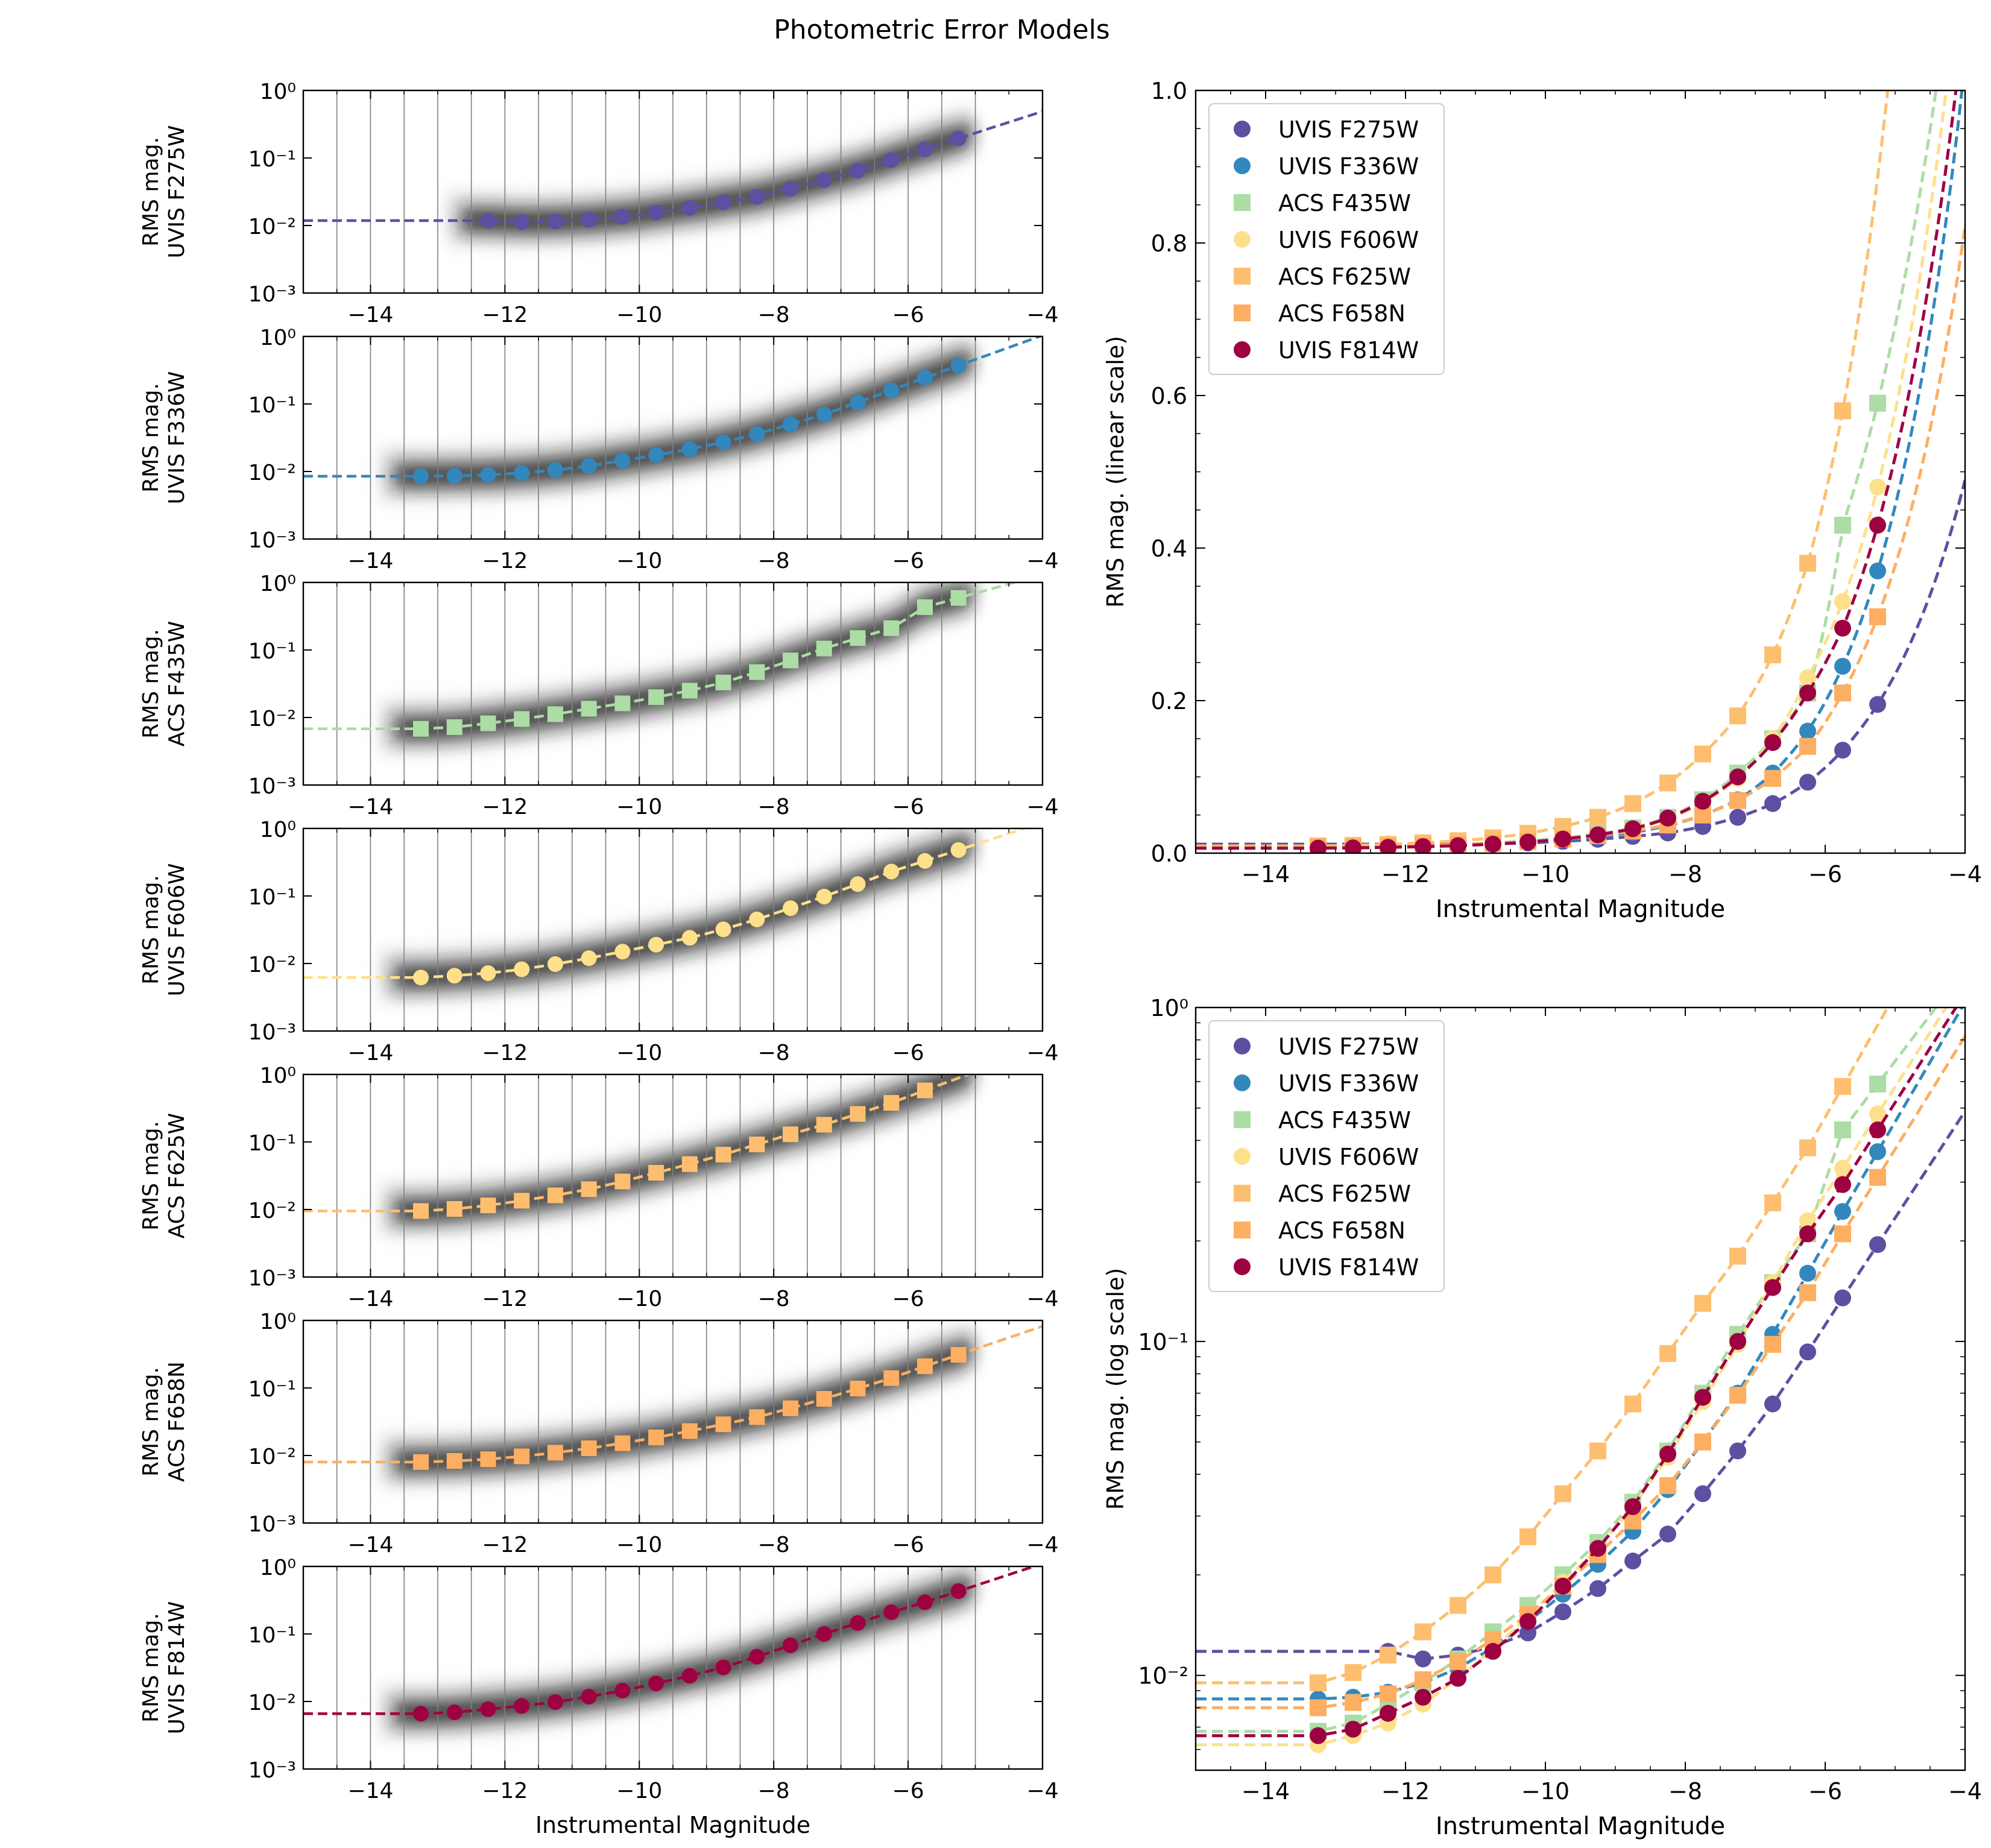  I want to click on y-tick-label: 0.6, so click(1169, 396).